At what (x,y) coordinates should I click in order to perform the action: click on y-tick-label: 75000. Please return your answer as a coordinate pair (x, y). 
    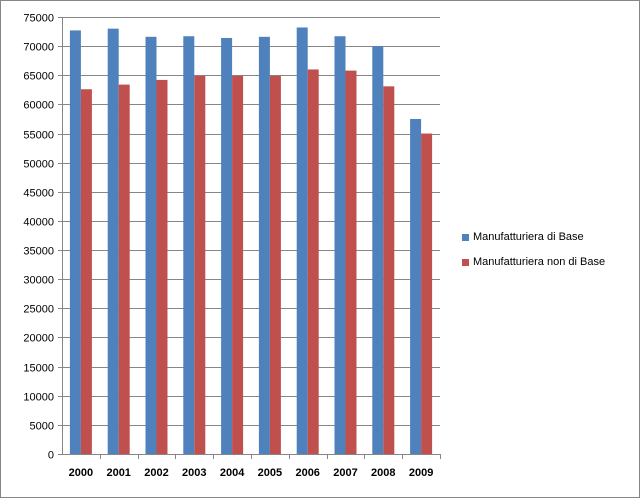
    Looking at the image, I should click on (38, 19).